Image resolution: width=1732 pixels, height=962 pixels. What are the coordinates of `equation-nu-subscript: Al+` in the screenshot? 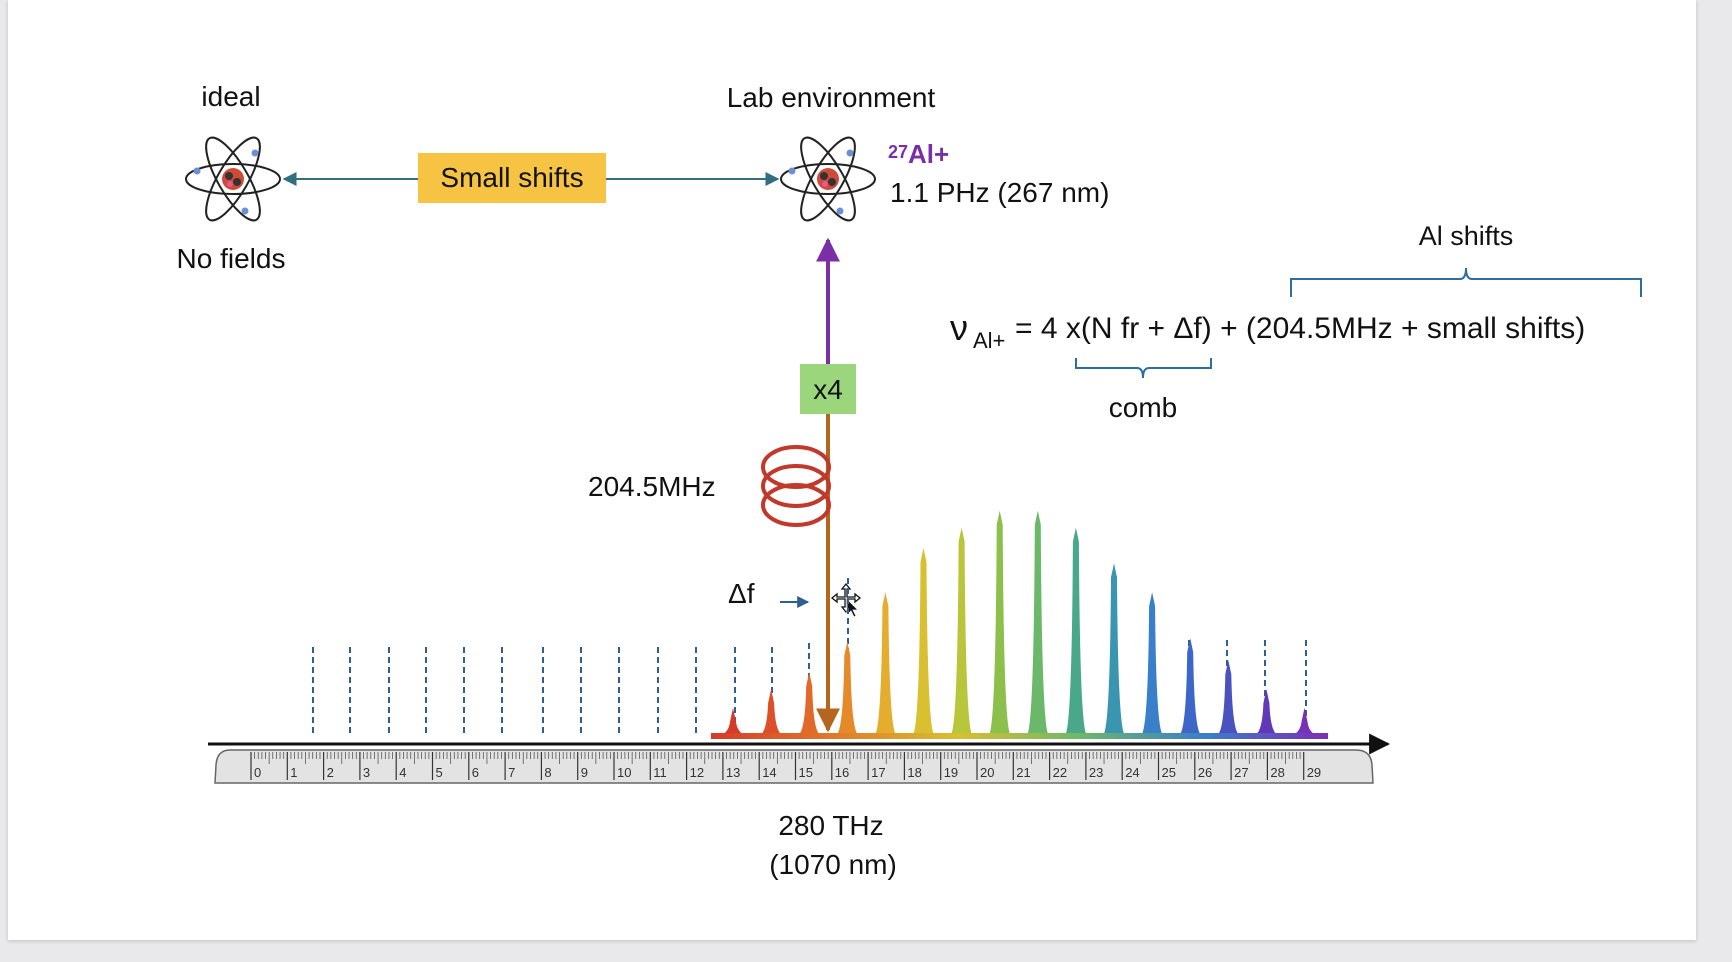 It's located at (989, 340).